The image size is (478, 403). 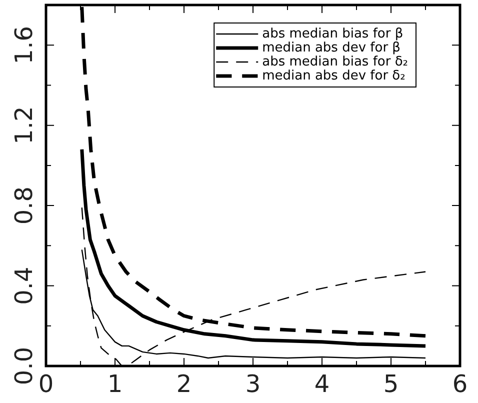 What do you see at coordinates (184, 384) in the screenshot?
I see `x-tick-label: 2` at bounding box center [184, 384].